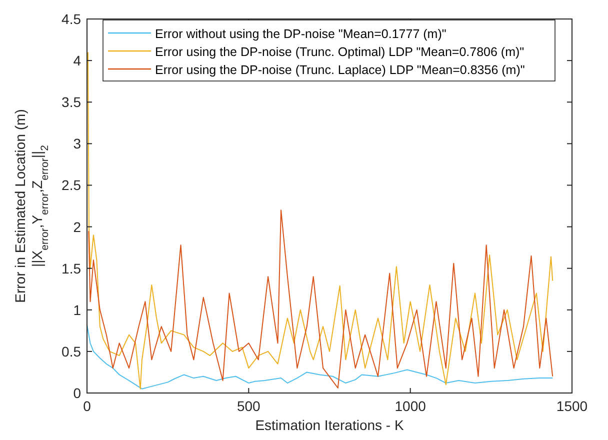 The height and width of the screenshot is (440, 608). Describe the element at coordinates (72, 102) in the screenshot. I see `y-tick-label: 3.5` at that location.